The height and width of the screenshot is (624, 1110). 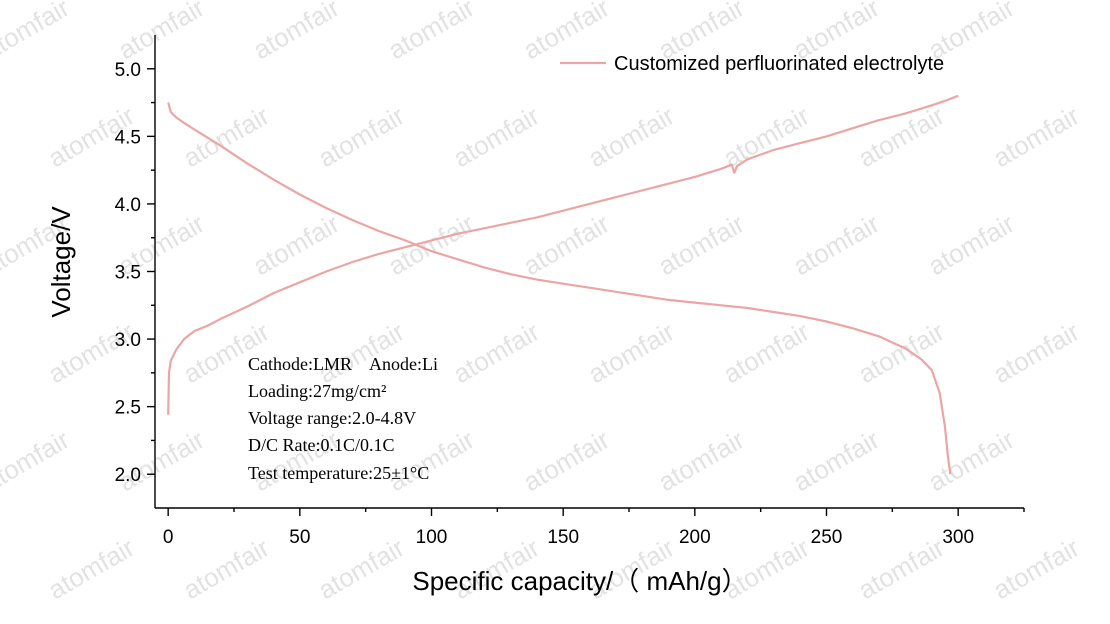 What do you see at coordinates (61, 262) in the screenshot?
I see `y-axis-title: Voltage/V` at bounding box center [61, 262].